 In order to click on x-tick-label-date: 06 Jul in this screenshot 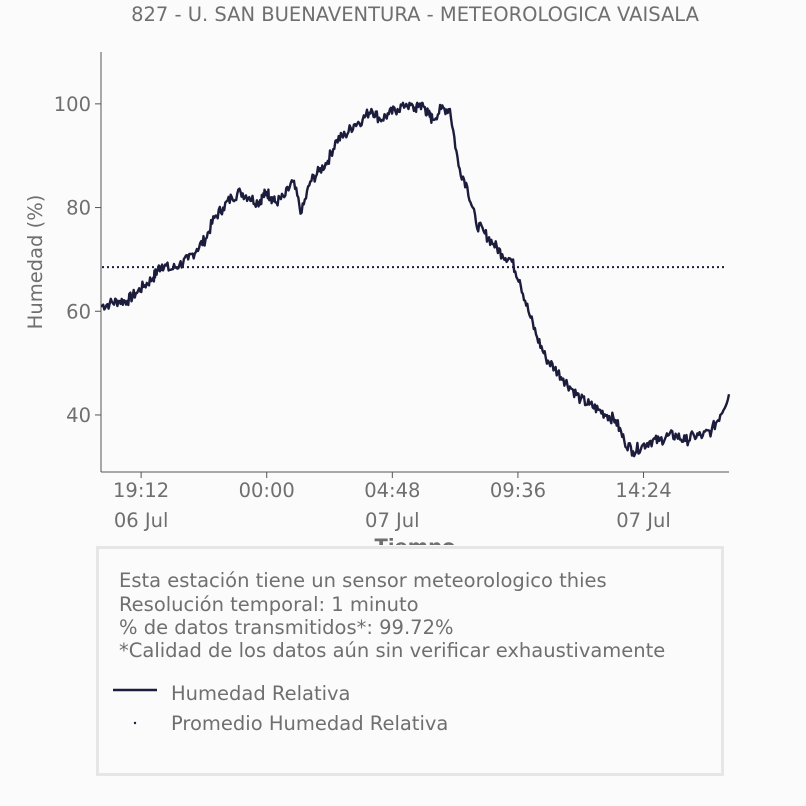, I will do `click(141, 520)`.